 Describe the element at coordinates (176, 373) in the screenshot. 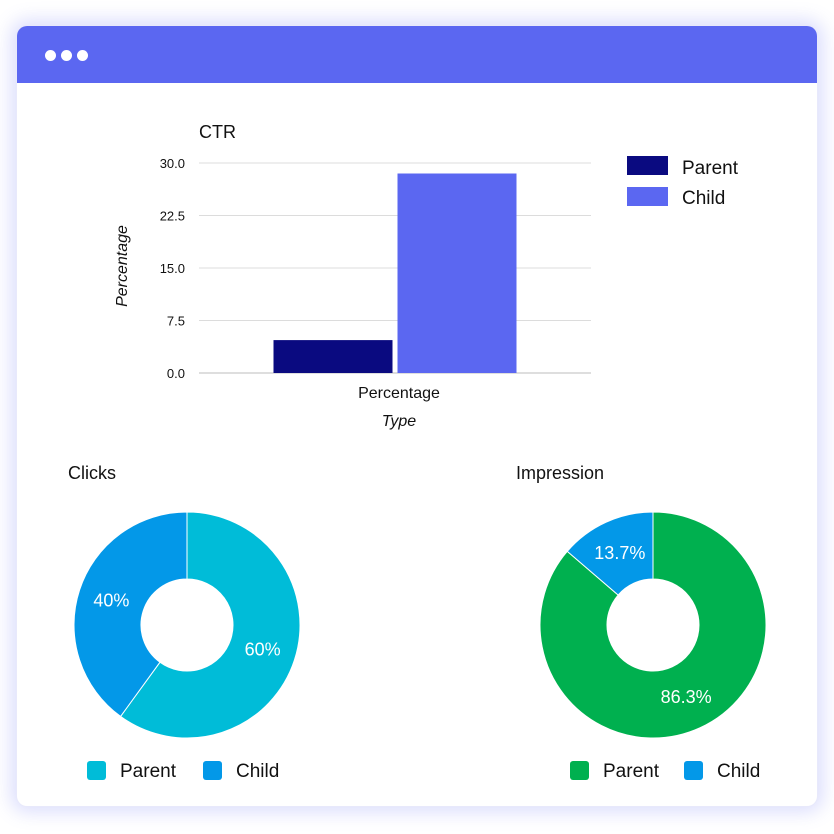

I see `ctr-y-tick-label: 0.0` at that location.